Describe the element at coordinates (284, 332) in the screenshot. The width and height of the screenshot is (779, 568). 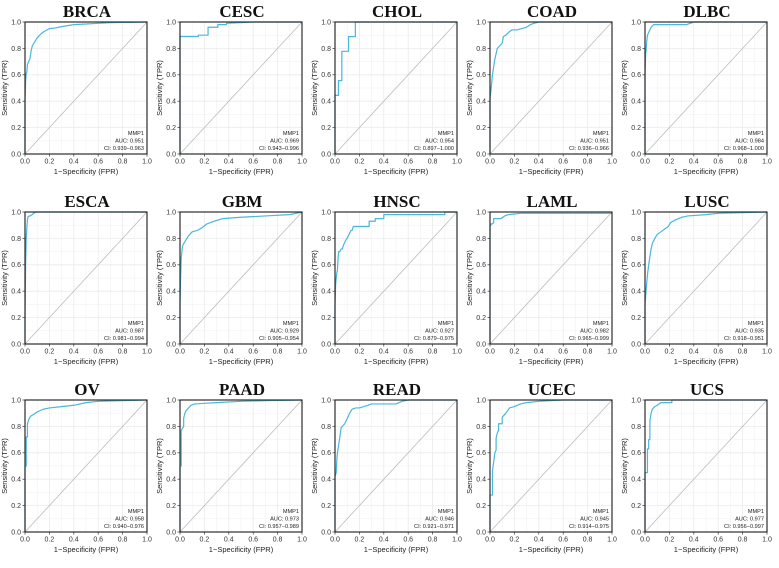
I see `auc-label: AUC: 0.929` at that location.